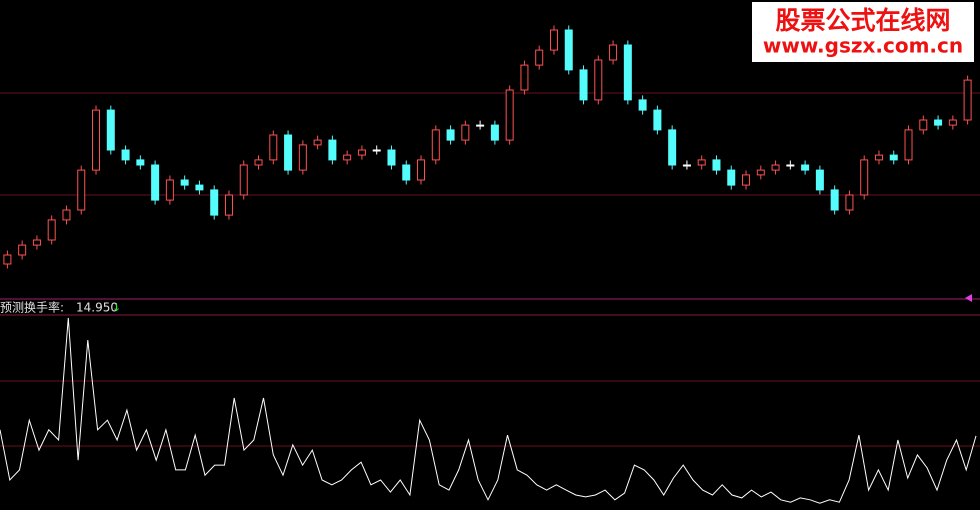  Describe the element at coordinates (116, 307) in the screenshot. I see `arrow: ↓` at that location.